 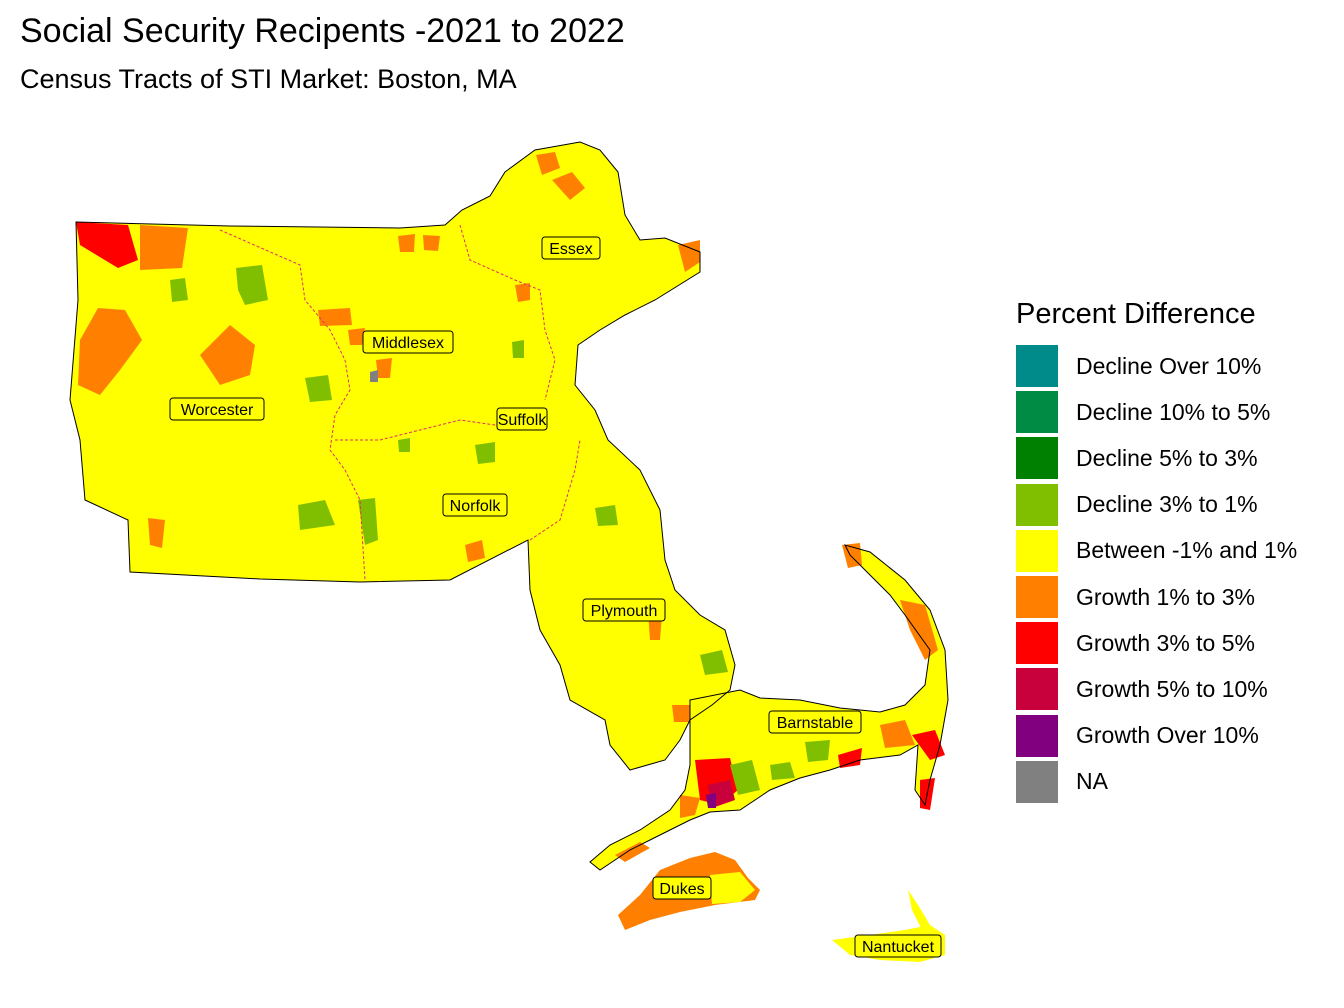 I want to click on county-label-essex: Essex, so click(x=571, y=249).